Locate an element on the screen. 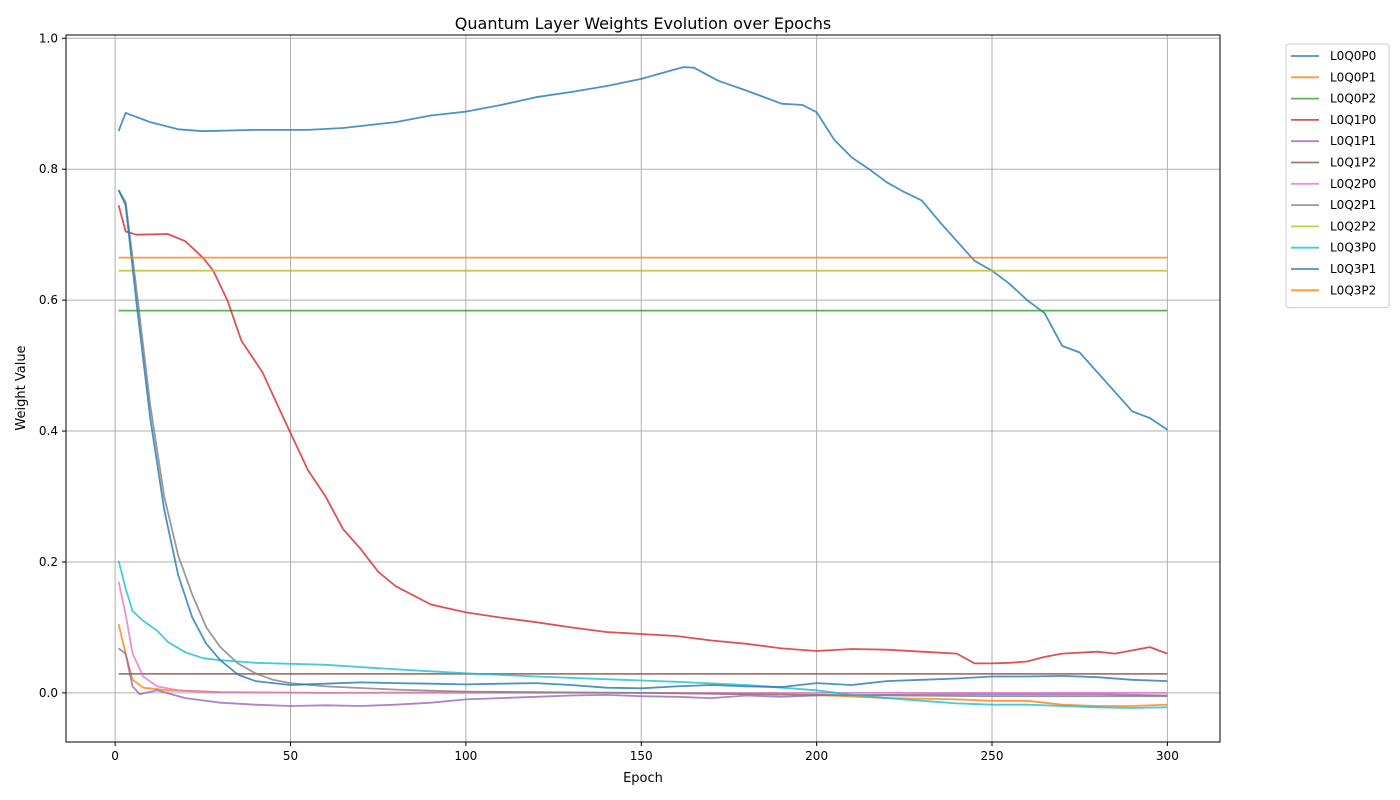  legend-label: L0Q3P0 is located at coordinates (1353, 248).